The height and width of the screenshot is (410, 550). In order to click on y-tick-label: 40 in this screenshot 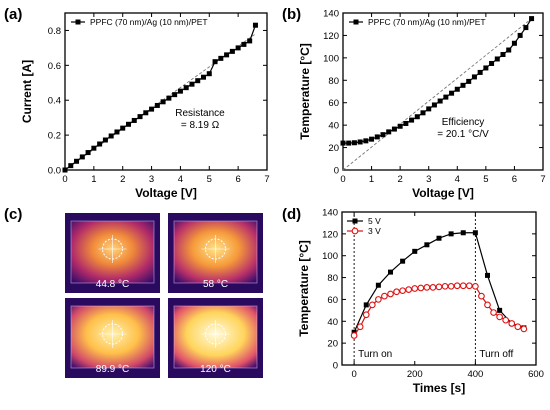, I will do `click(332, 322)`.